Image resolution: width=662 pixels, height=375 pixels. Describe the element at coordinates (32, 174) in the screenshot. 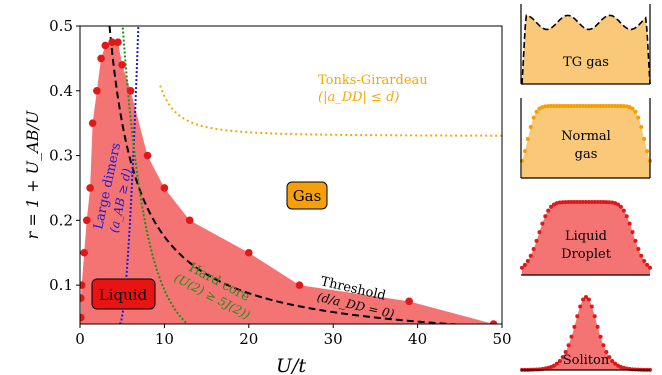

I see `y-axis-label: r = 1 + U_AB/U` at that location.